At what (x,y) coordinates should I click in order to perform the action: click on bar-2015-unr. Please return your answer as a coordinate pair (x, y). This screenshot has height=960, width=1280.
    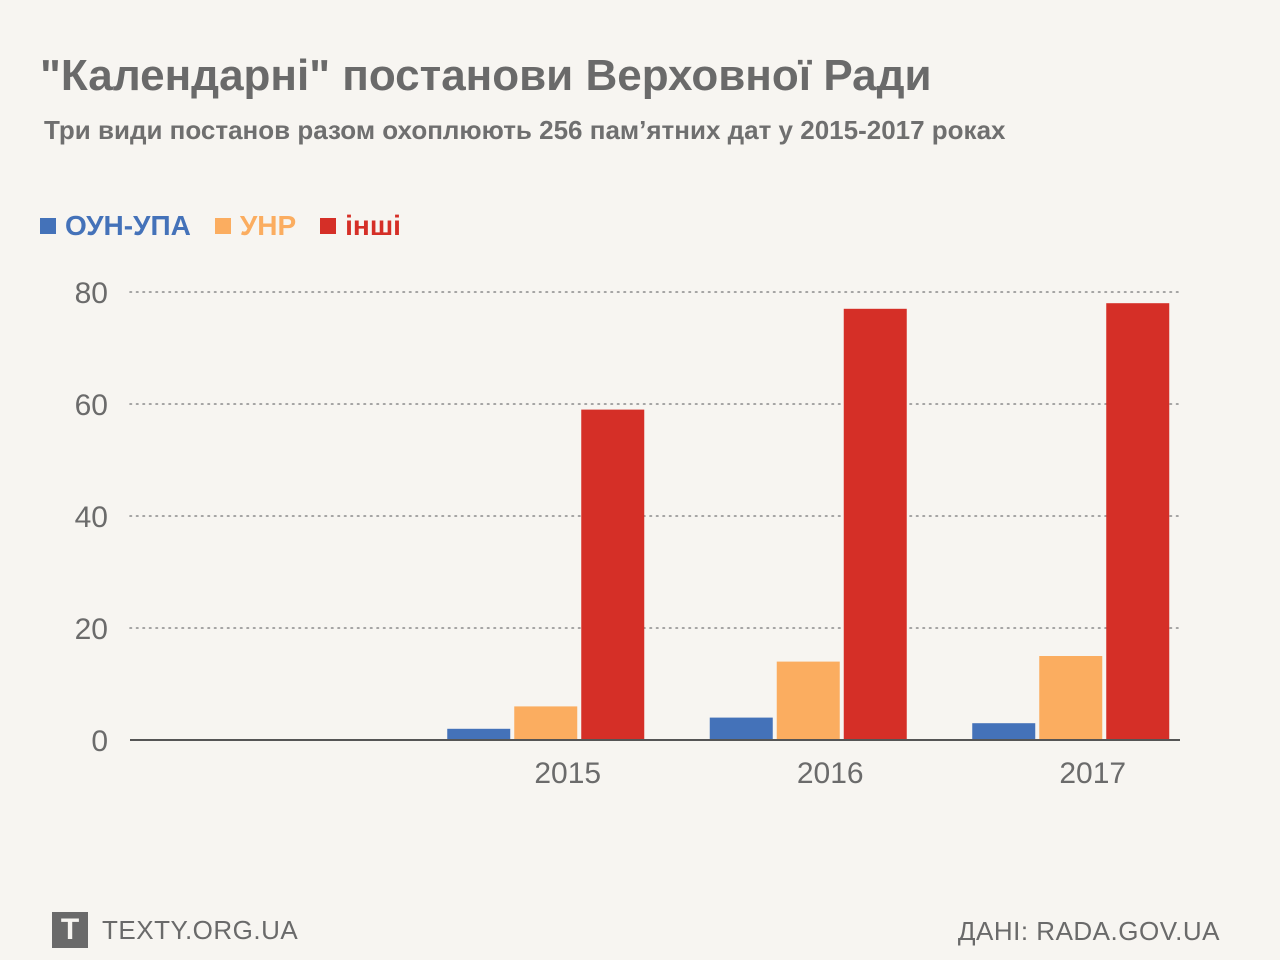
    Looking at the image, I should click on (546, 723).